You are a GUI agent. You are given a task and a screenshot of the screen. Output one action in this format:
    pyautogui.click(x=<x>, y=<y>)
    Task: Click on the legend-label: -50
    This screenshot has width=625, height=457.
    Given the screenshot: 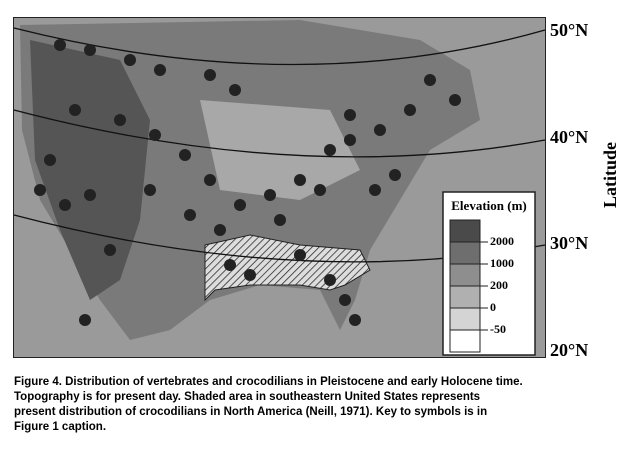 What is the action you would take?
    pyautogui.click(x=498, y=329)
    